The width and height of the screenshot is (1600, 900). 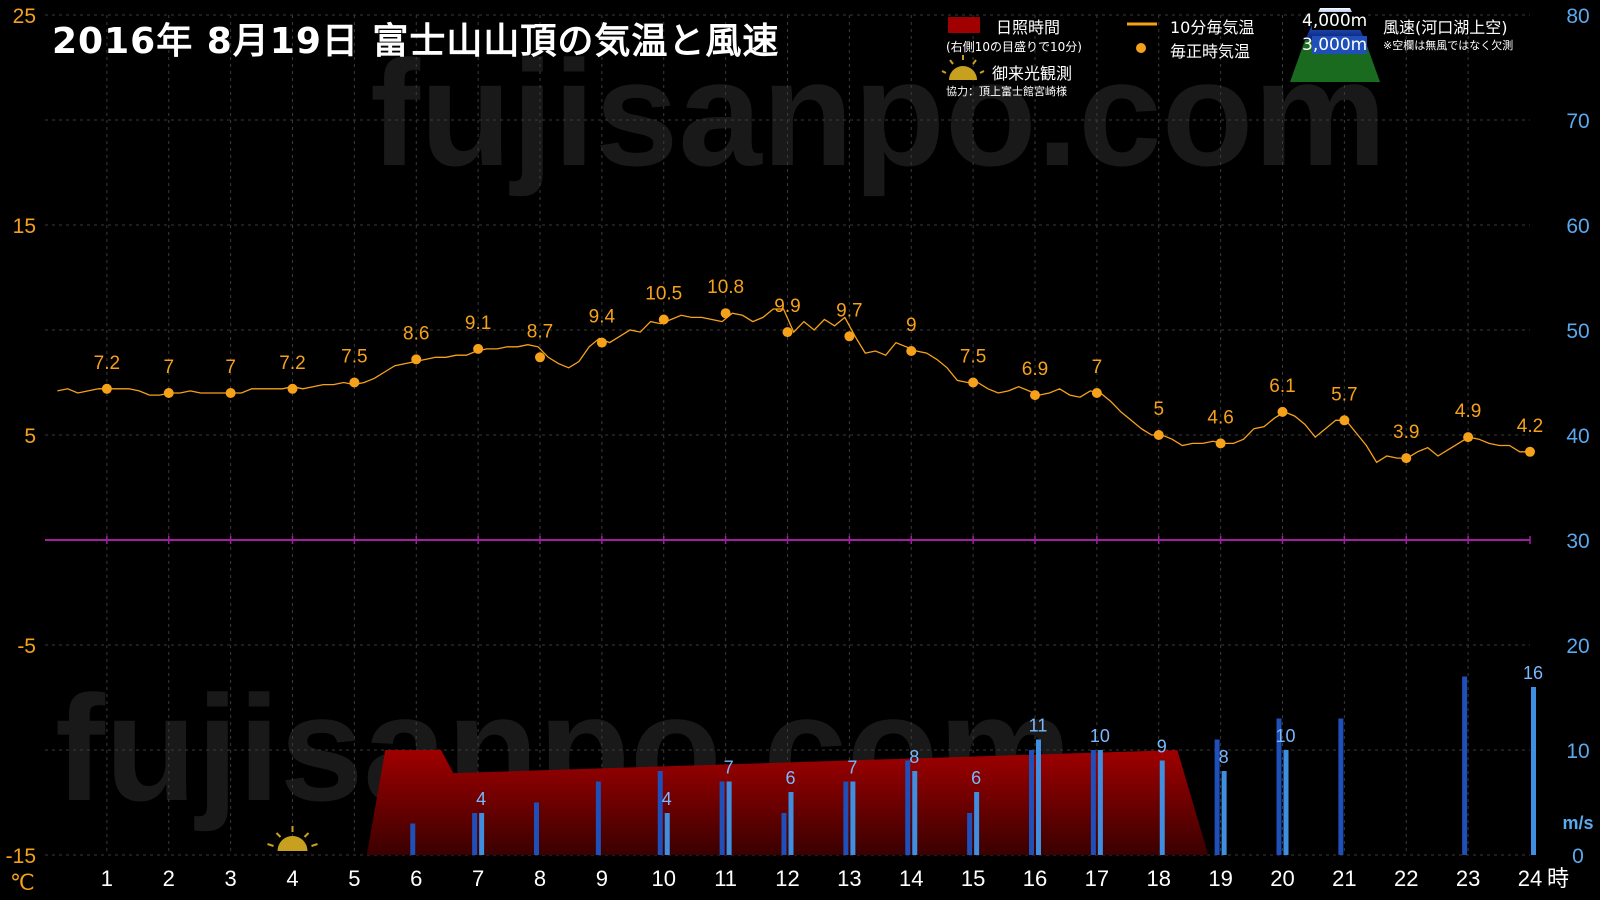 I want to click on temp-hourly-label: 10.8, so click(x=725, y=287).